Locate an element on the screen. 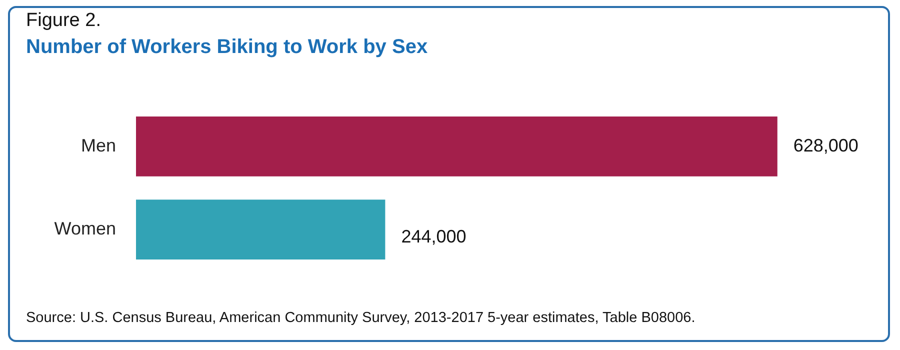 Image resolution: width=900 pixels, height=350 pixels. data-label: 628,000 is located at coordinates (825, 145).